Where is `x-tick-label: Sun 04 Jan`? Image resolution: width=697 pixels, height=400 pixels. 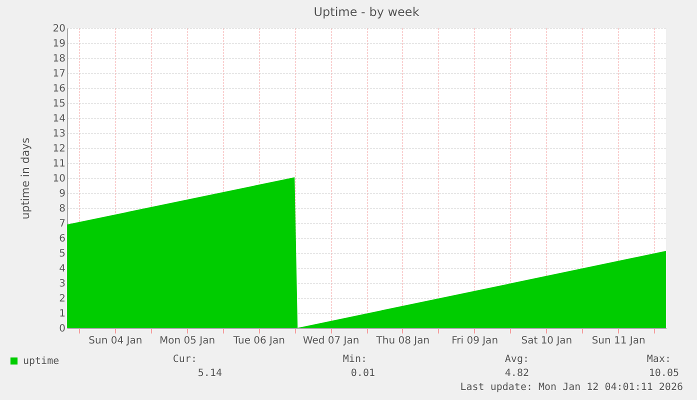
x-tick-label: Sun 04 Jan is located at coordinates (115, 341).